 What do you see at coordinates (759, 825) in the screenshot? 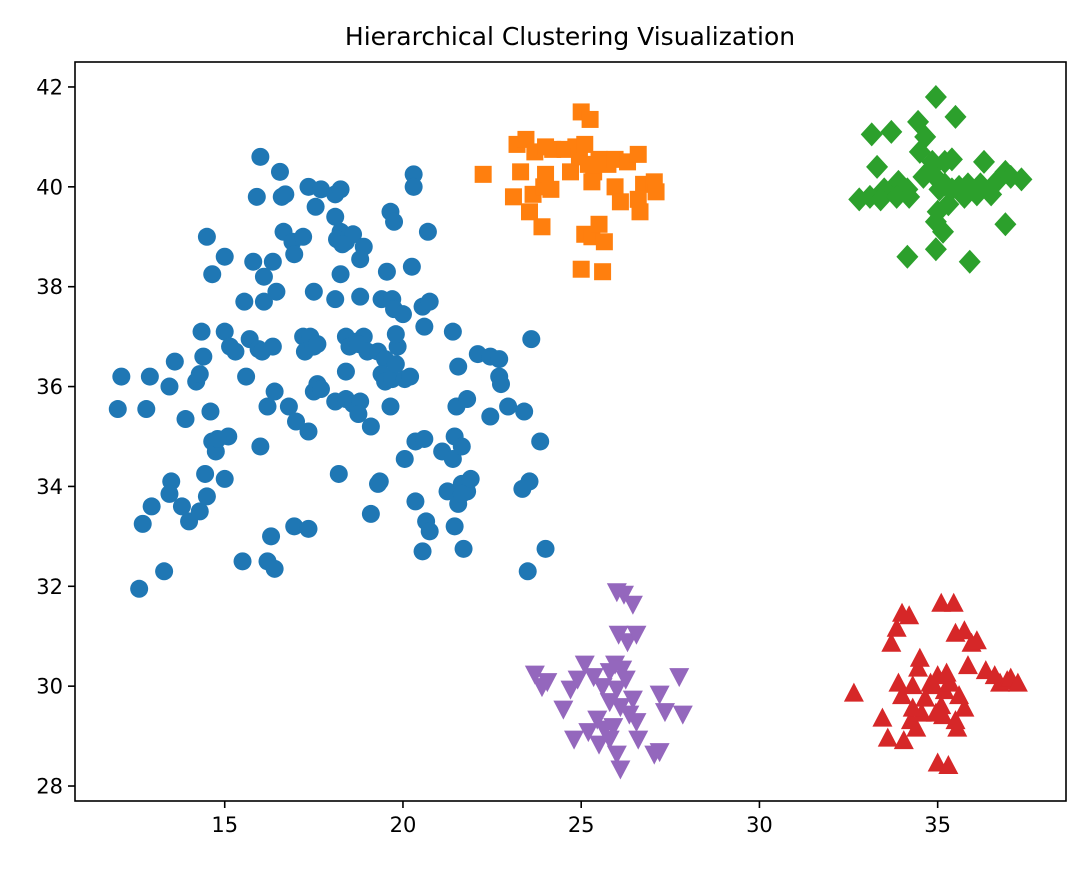
I see `x-tick-label: 30` at bounding box center [759, 825].